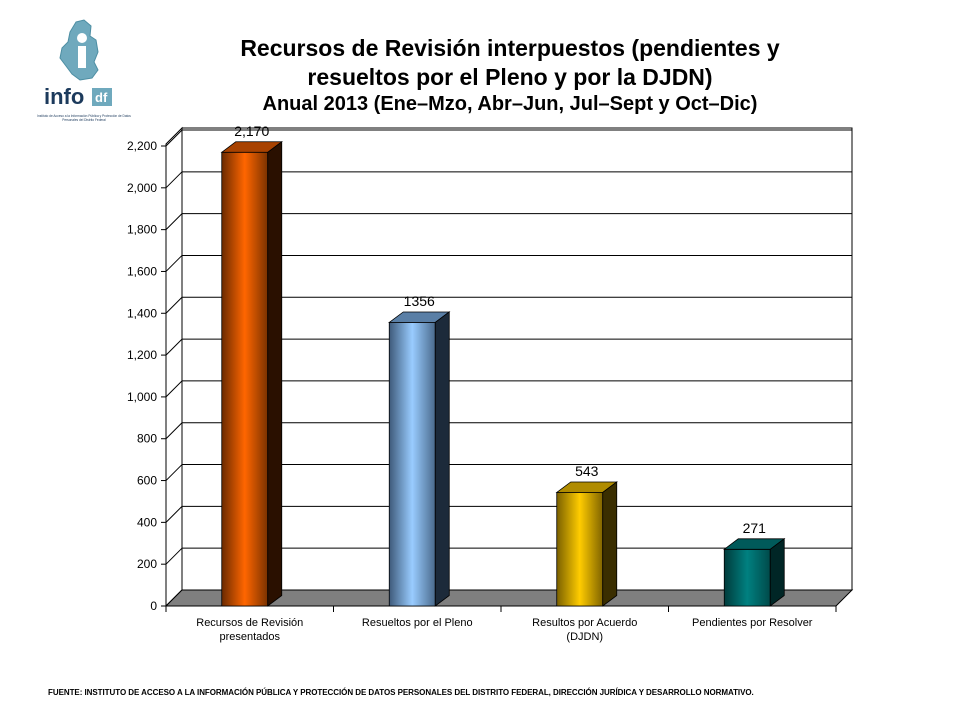 The height and width of the screenshot is (720, 960). I want to click on data-label: 1356, so click(419, 301).